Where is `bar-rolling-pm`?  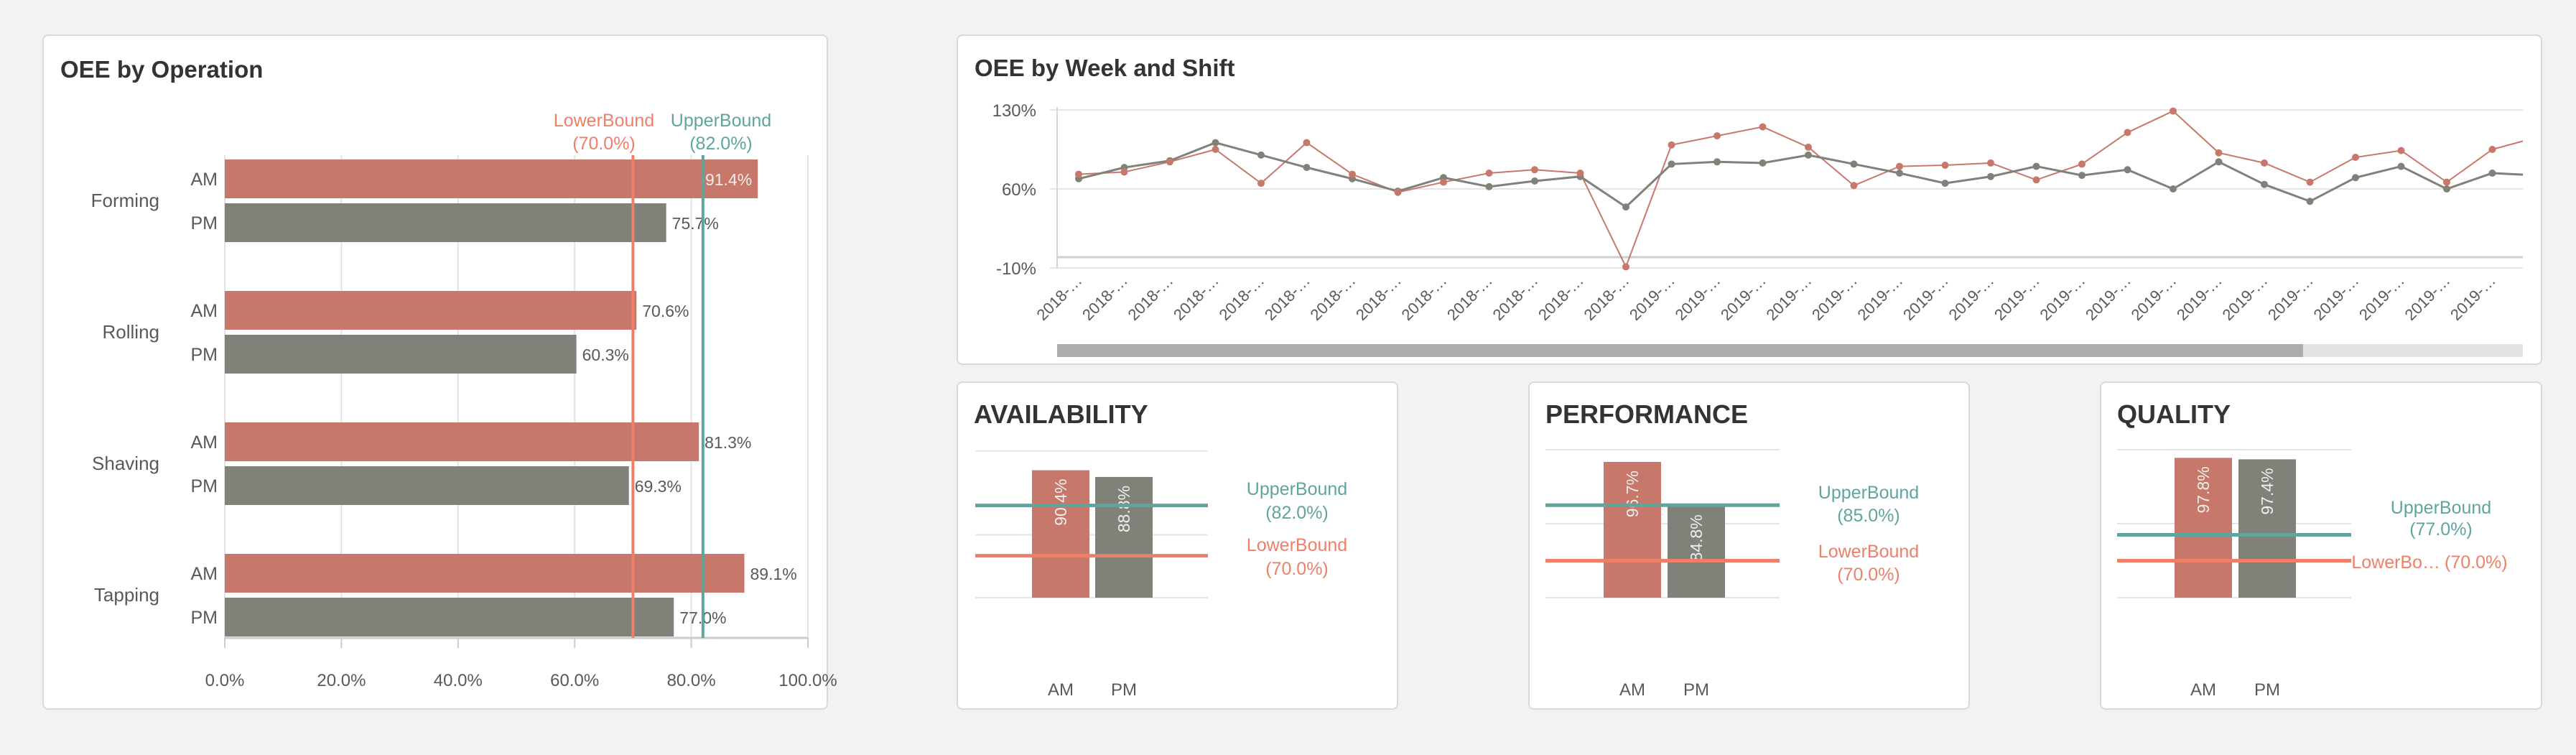
bar-rolling-pm is located at coordinates (401, 354).